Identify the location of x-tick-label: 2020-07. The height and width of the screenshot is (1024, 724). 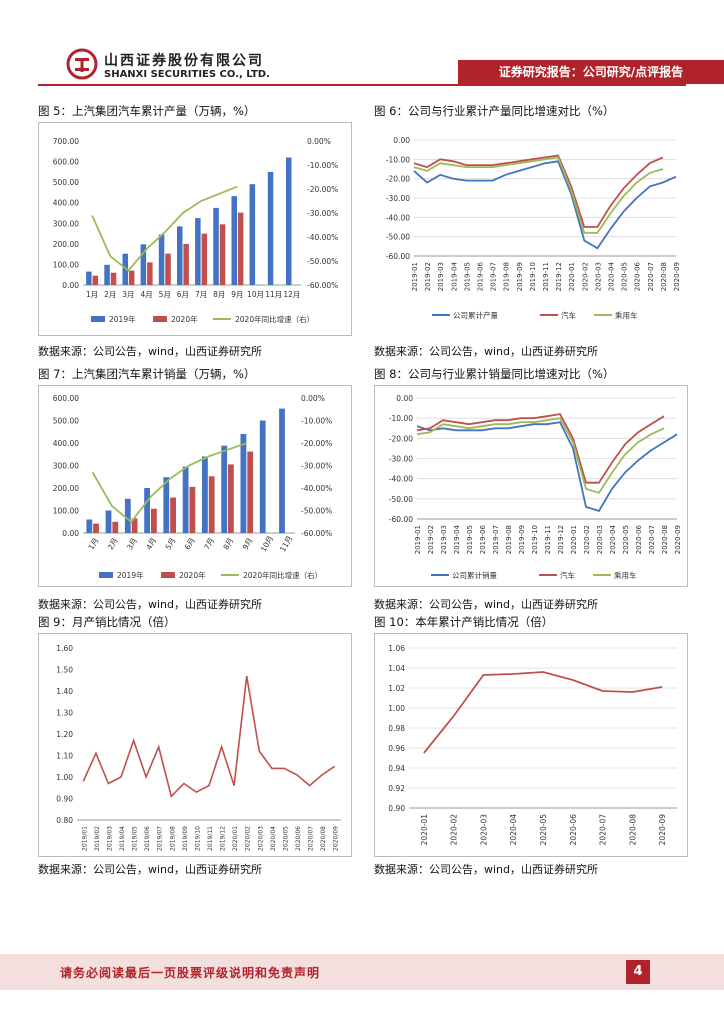
(652, 539).